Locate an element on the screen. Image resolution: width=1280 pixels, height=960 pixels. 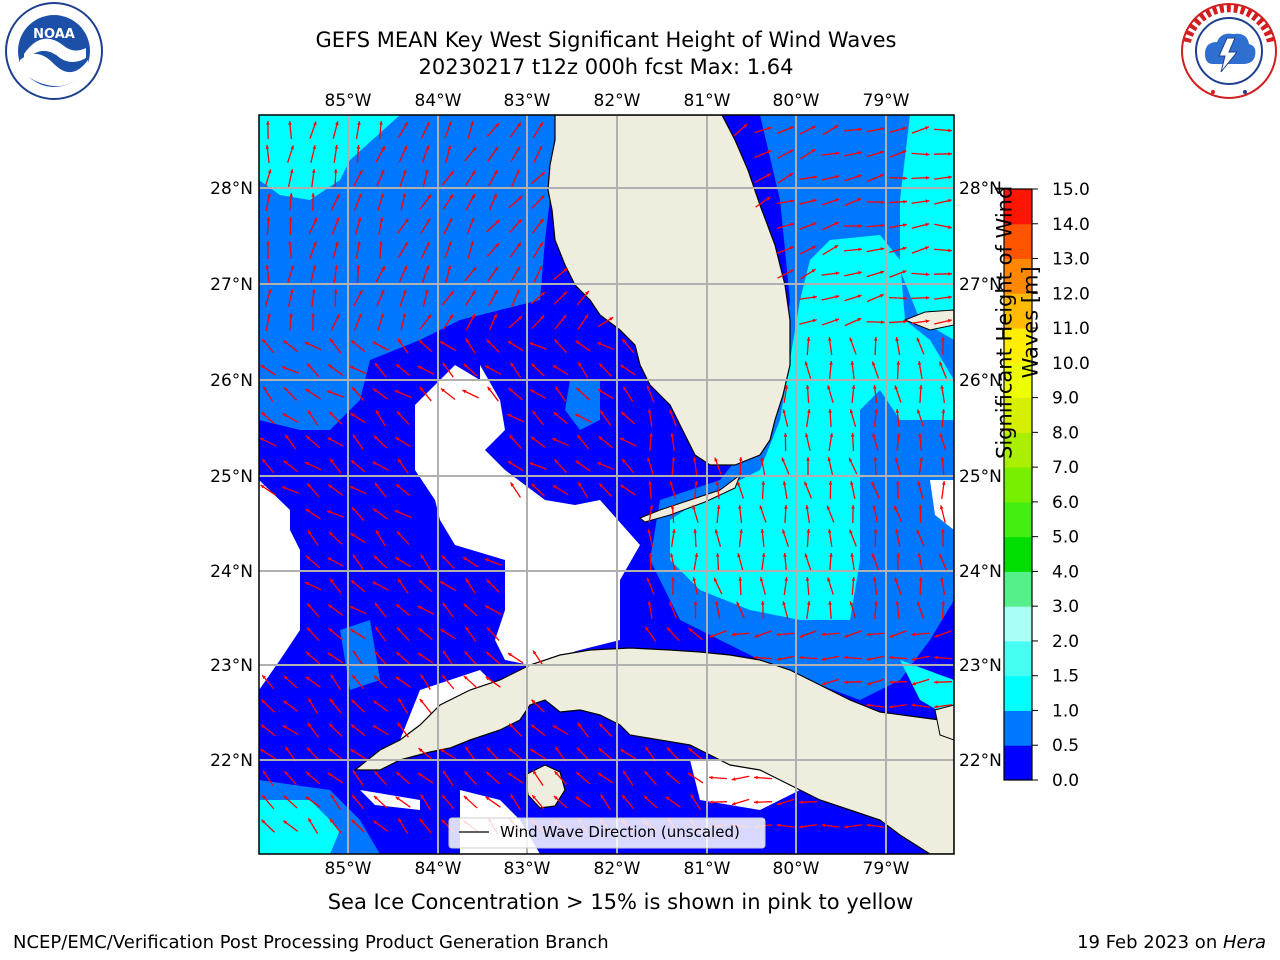
footer-date: 19 Feb 2023 on Hera is located at coordinates (1171, 942).